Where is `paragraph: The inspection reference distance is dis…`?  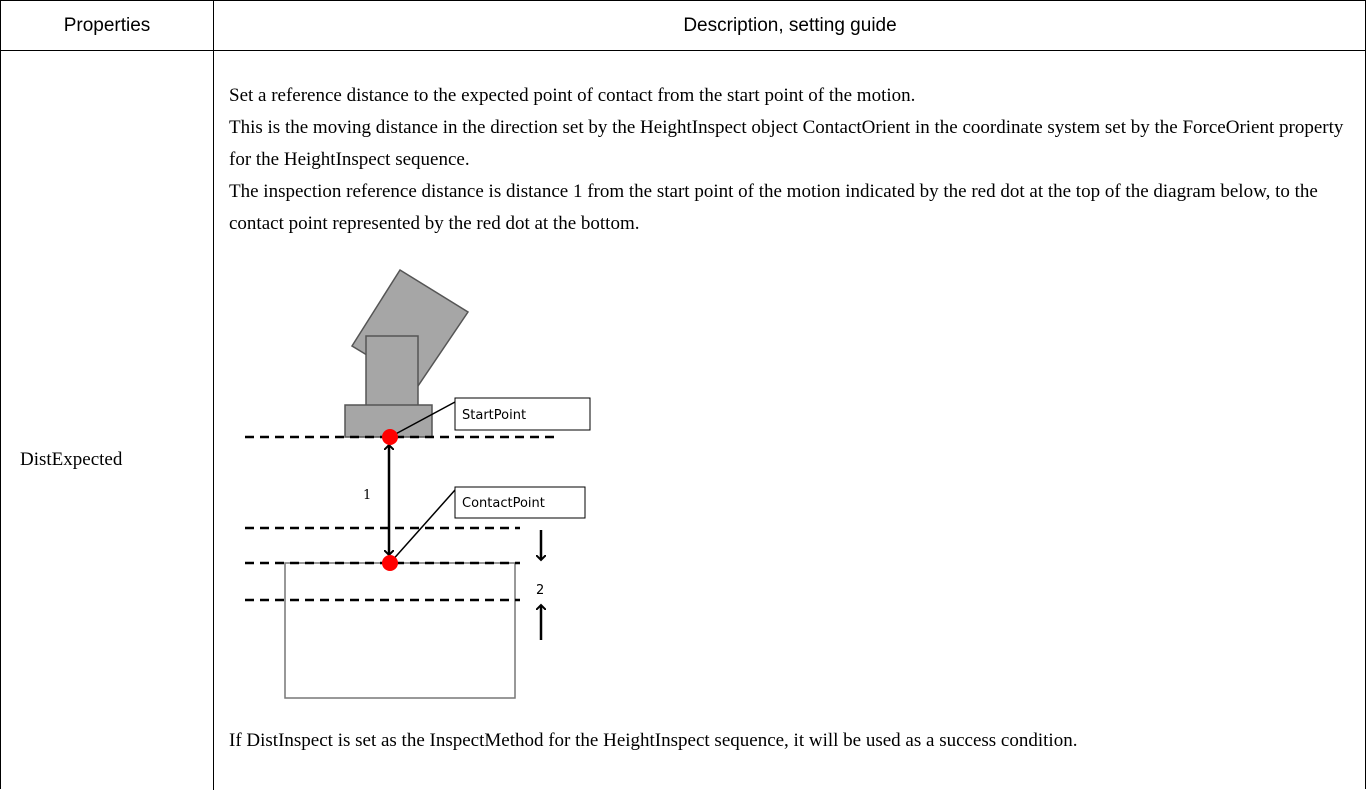 paragraph: The inspection reference distance is dis… is located at coordinates (773, 207).